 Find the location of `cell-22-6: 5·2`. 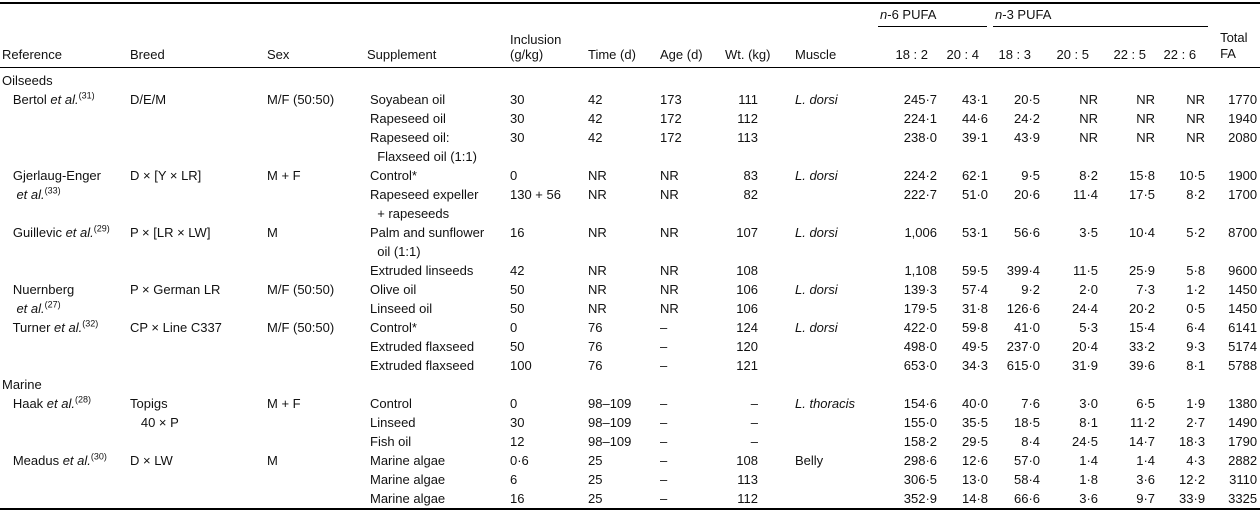

cell-22-6: 5·2 is located at coordinates (1196, 232).